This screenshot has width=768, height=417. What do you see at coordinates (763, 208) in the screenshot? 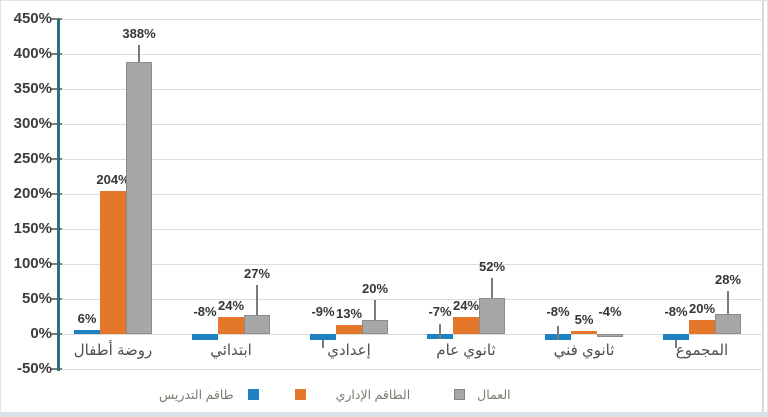
I see `image-right-border` at bounding box center [763, 208].